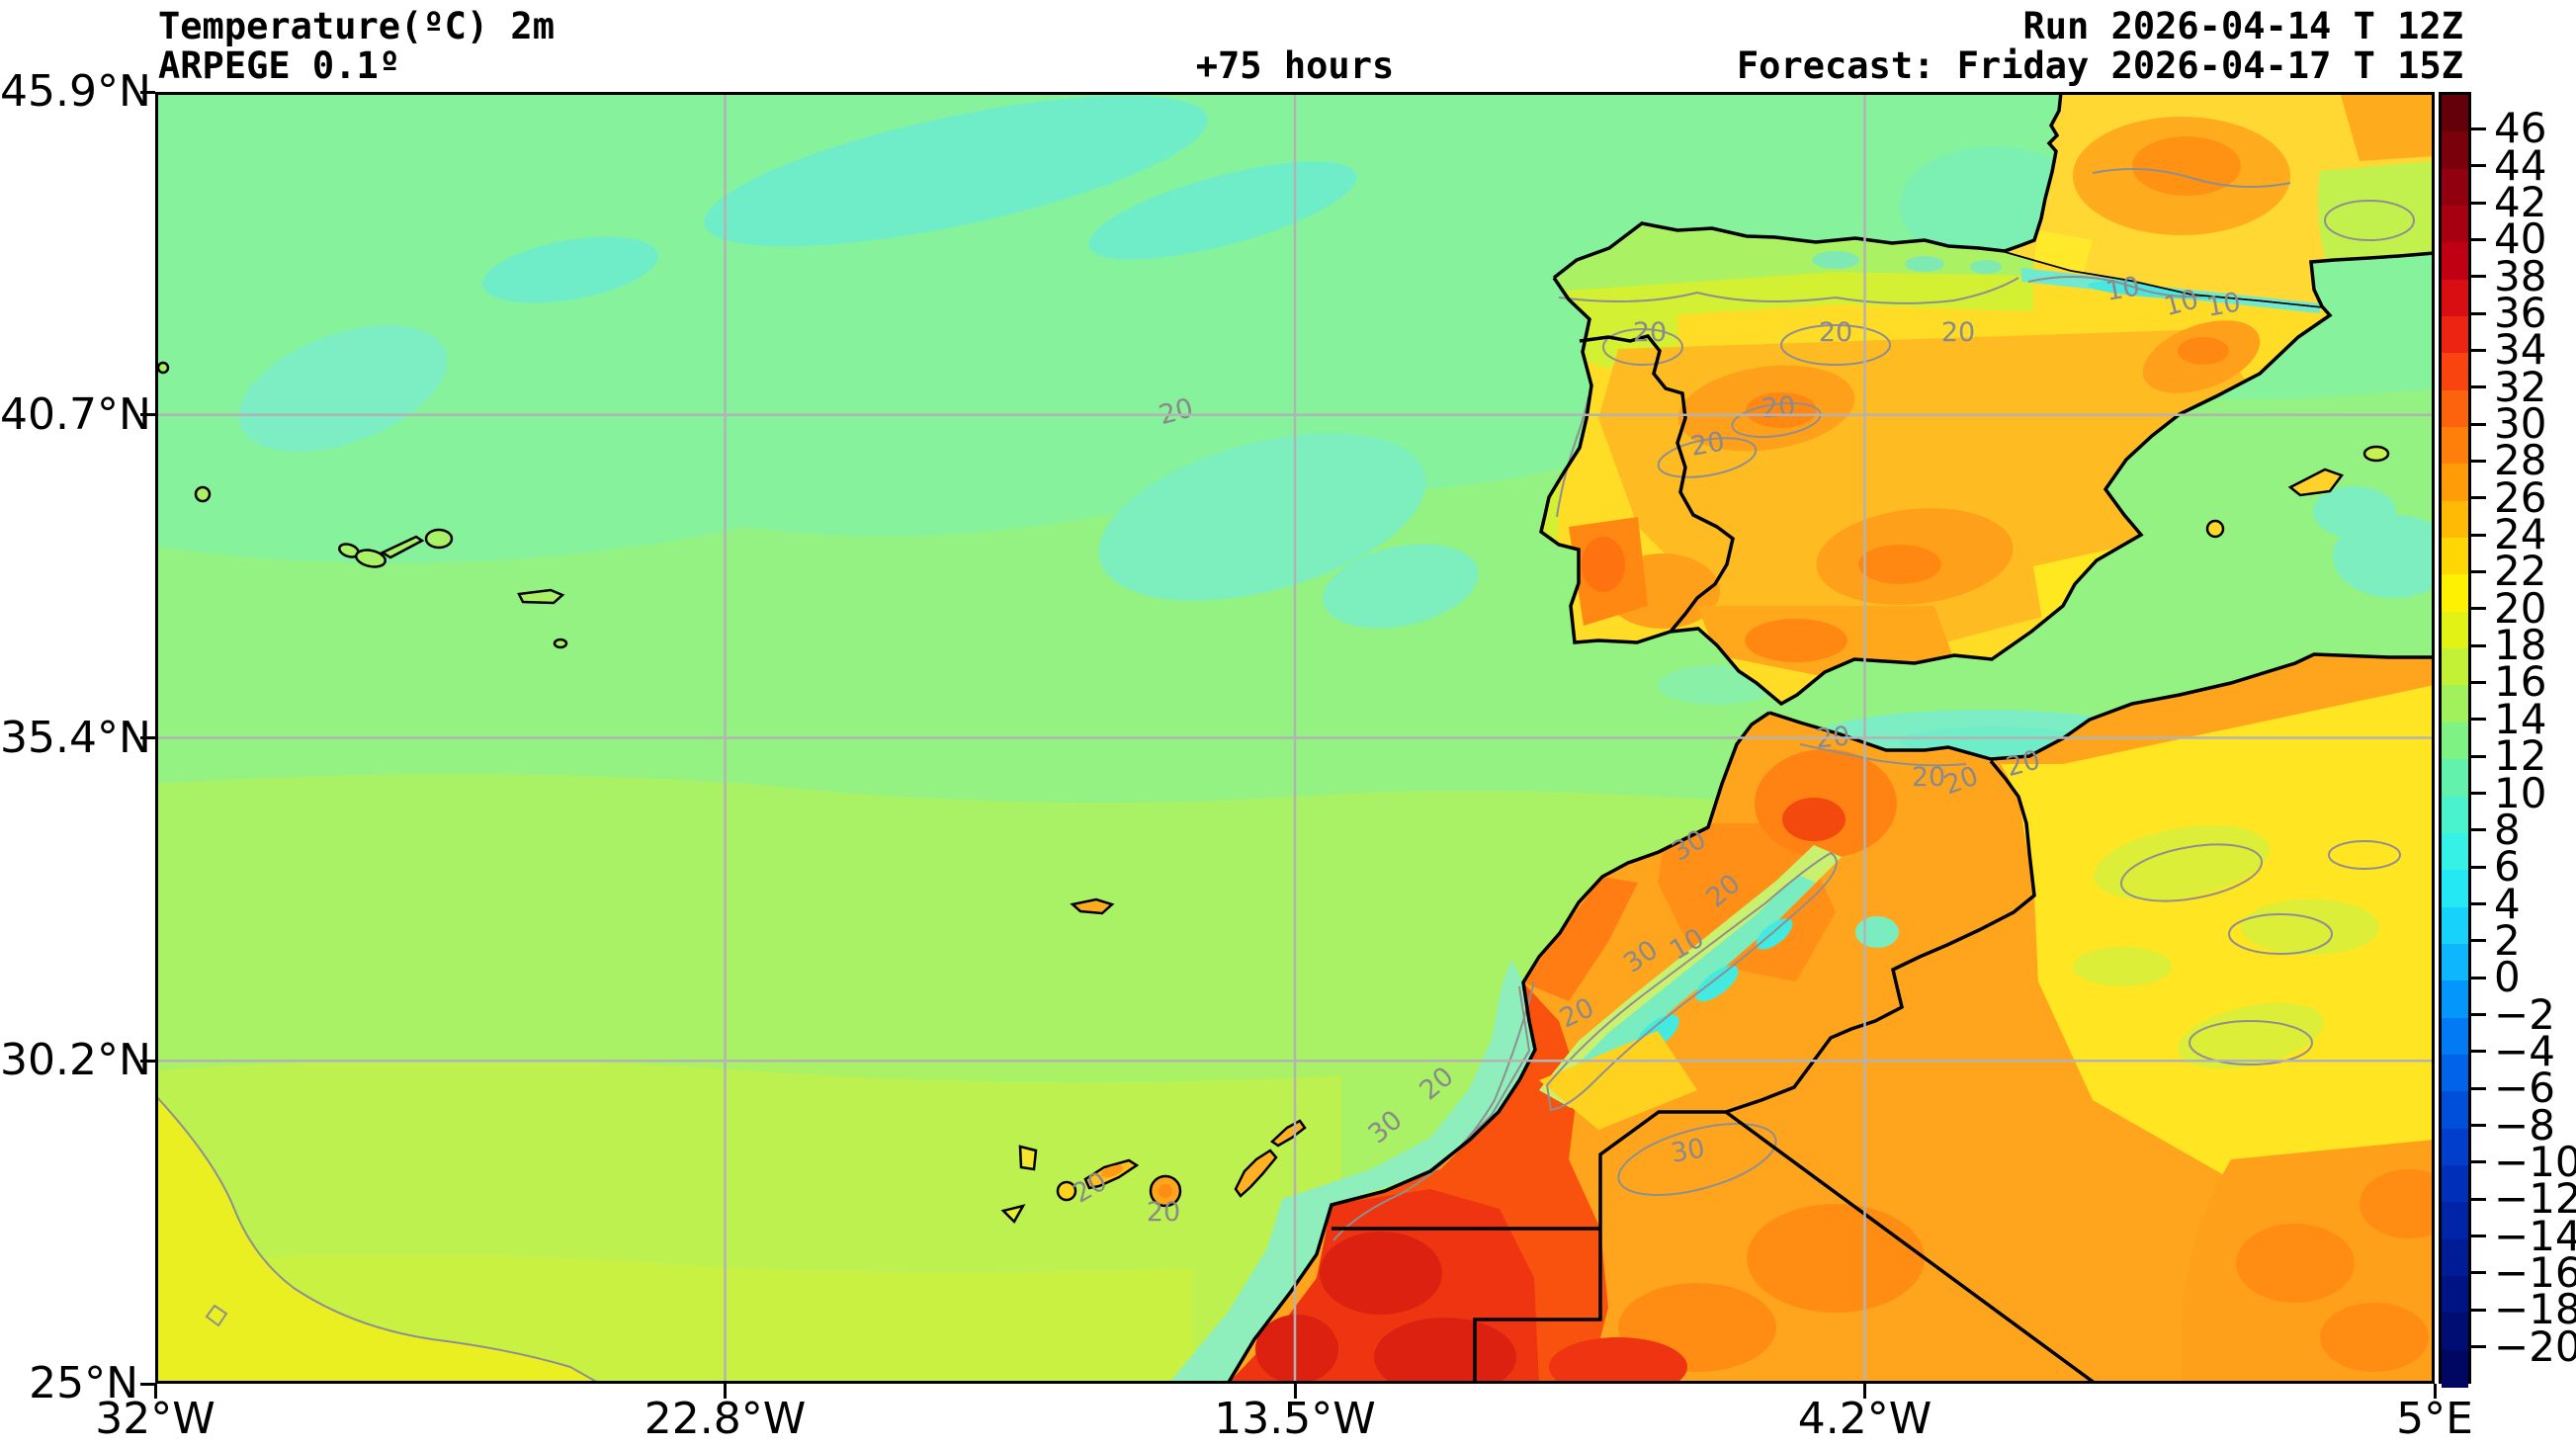  What do you see at coordinates (1864, 1419) in the screenshot?
I see `x-tick-label: 4.2°W` at bounding box center [1864, 1419].